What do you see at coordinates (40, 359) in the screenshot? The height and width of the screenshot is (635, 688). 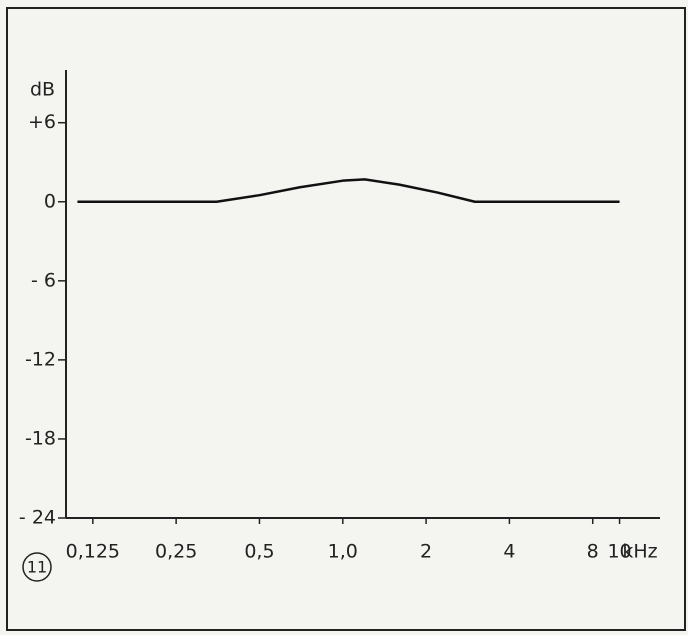 I see `y-tick-label: -12` at bounding box center [40, 359].